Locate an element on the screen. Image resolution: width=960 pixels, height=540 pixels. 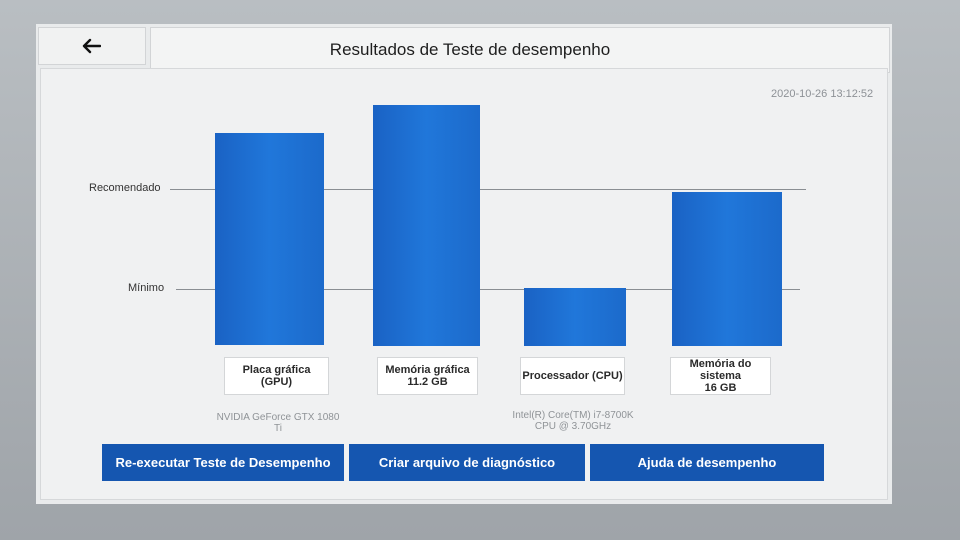
category-label-line: 16 GB is located at coordinates (720, 388).